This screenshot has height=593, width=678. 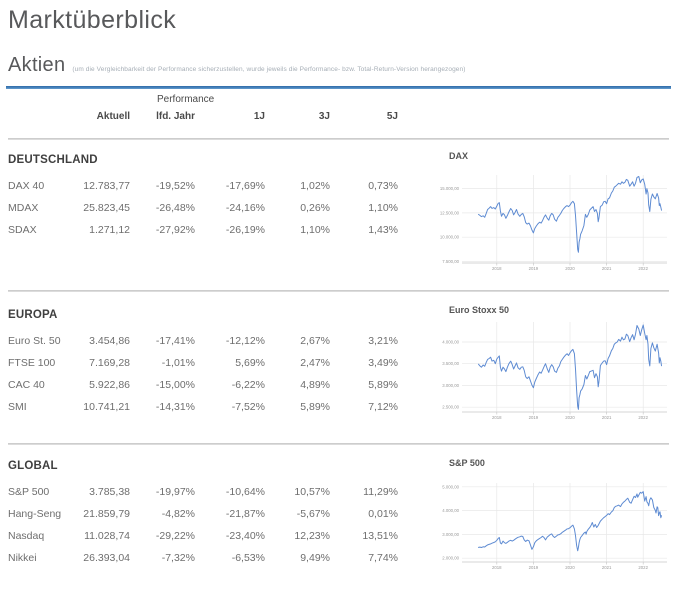 I want to click on index-value: 0,01%, so click(x=383, y=514).